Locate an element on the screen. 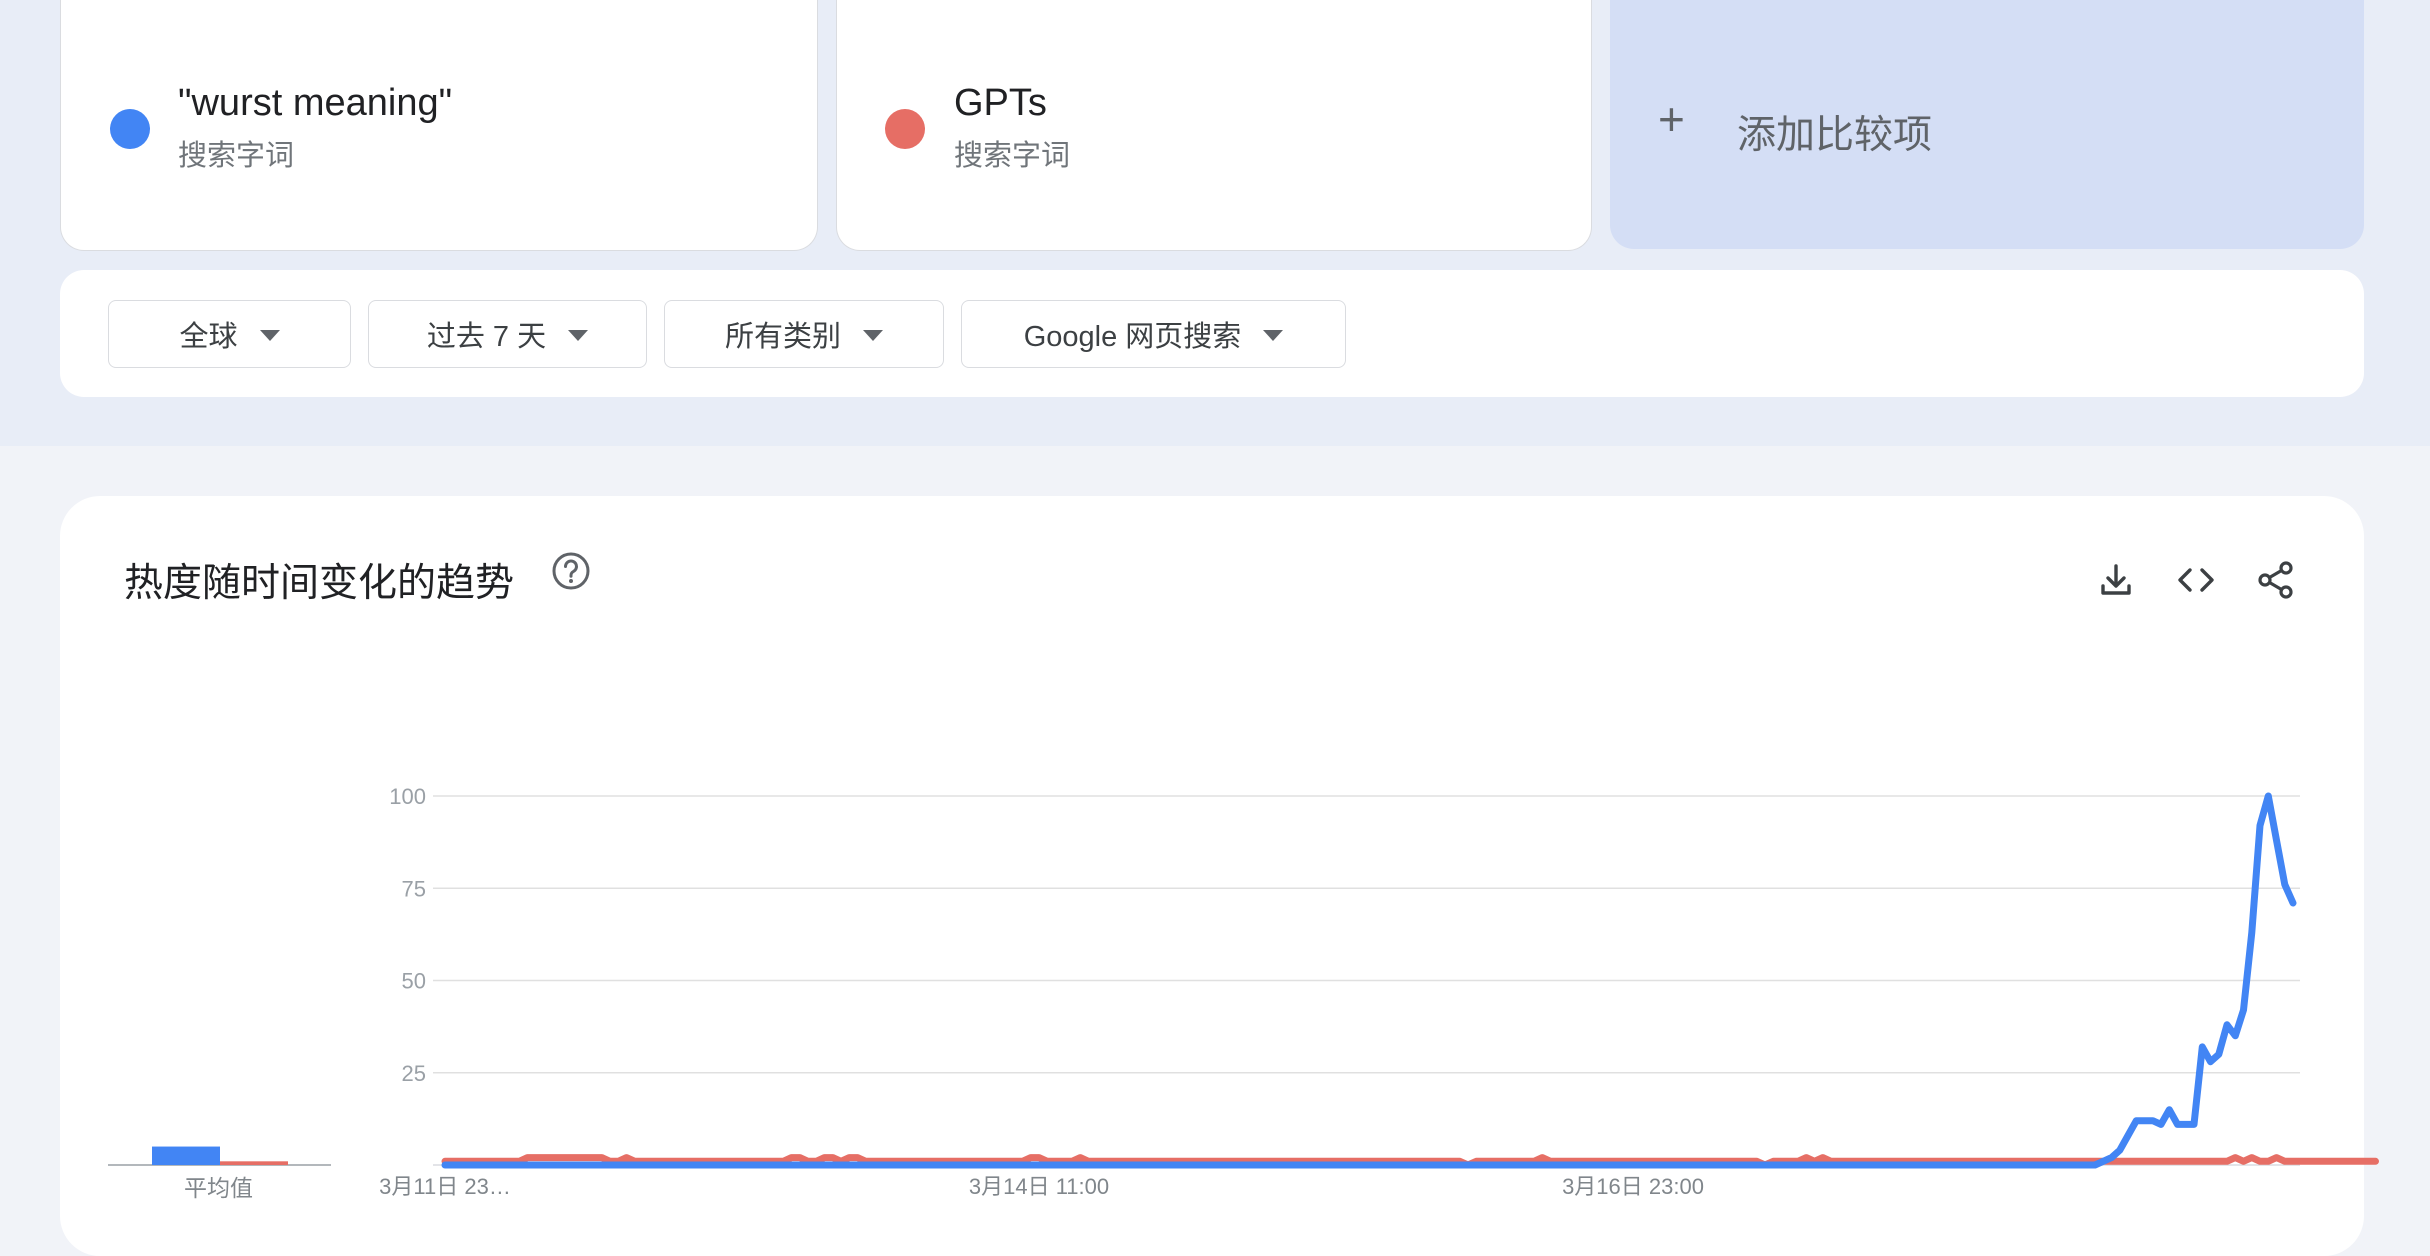 This screenshot has height=1256, width=2430. x-axis-ticks: 3月11日 23… 3月14日 11:00 3月16日 23:00 is located at coordinates (1041, 1186).